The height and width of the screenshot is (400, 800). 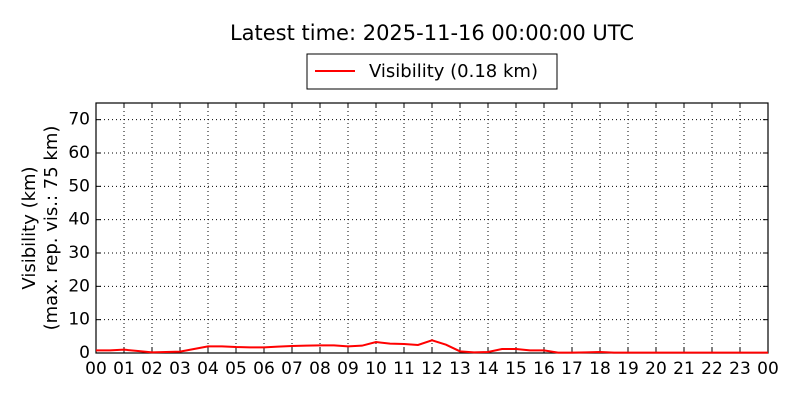 I want to click on y-tick-label: 0, so click(x=84, y=353).